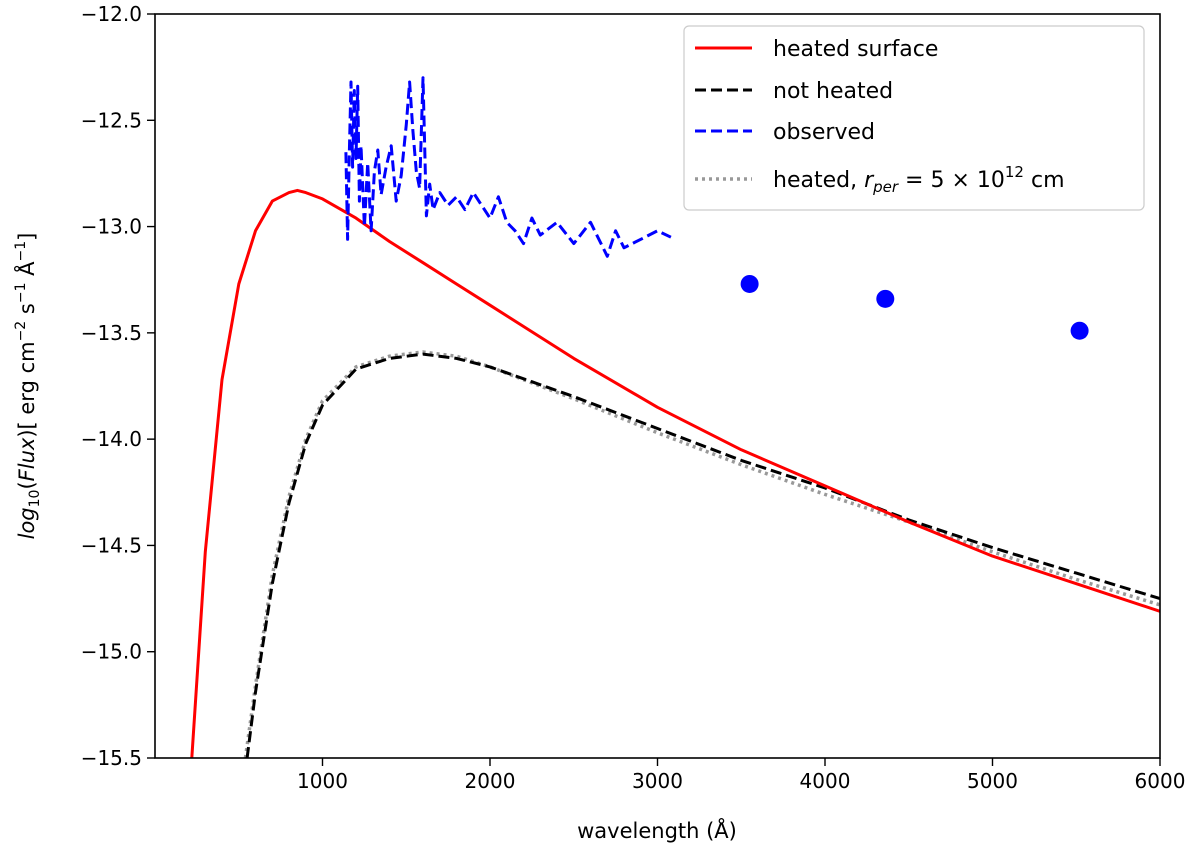  Describe the element at coordinates (951, 180) in the screenshot. I see `legend-heated-rper-mid: = 5 × 10` at that location.